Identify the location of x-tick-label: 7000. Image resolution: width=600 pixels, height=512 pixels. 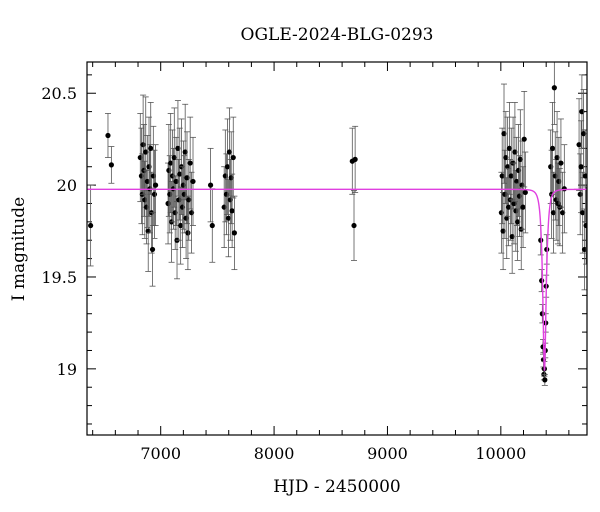
(160, 453).